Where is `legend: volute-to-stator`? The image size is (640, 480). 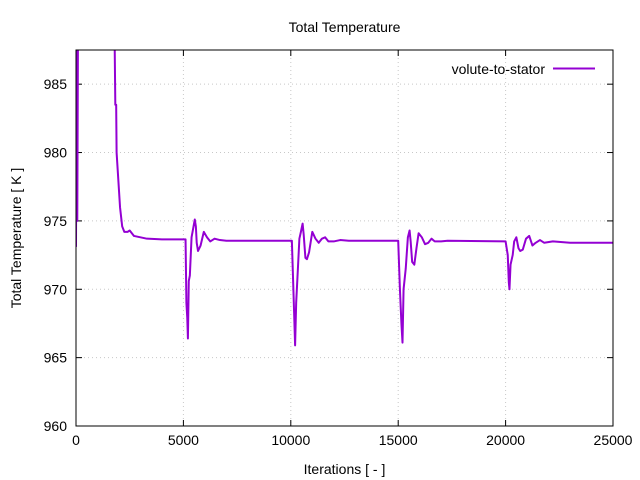 legend: volute-to-stator is located at coordinates (523, 69).